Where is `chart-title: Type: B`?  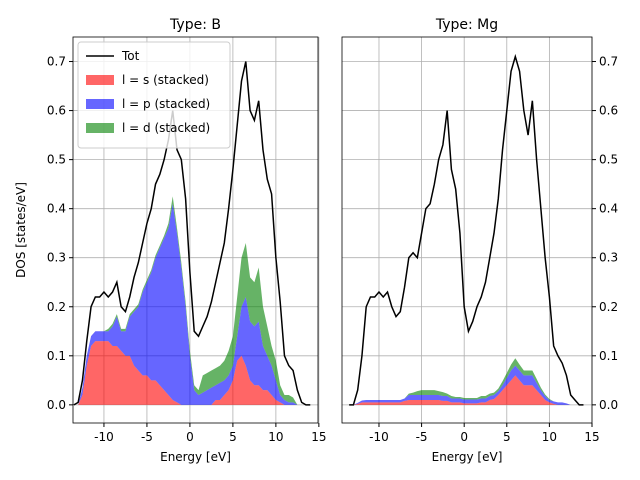 chart-title: Type: B is located at coordinates (195, 25).